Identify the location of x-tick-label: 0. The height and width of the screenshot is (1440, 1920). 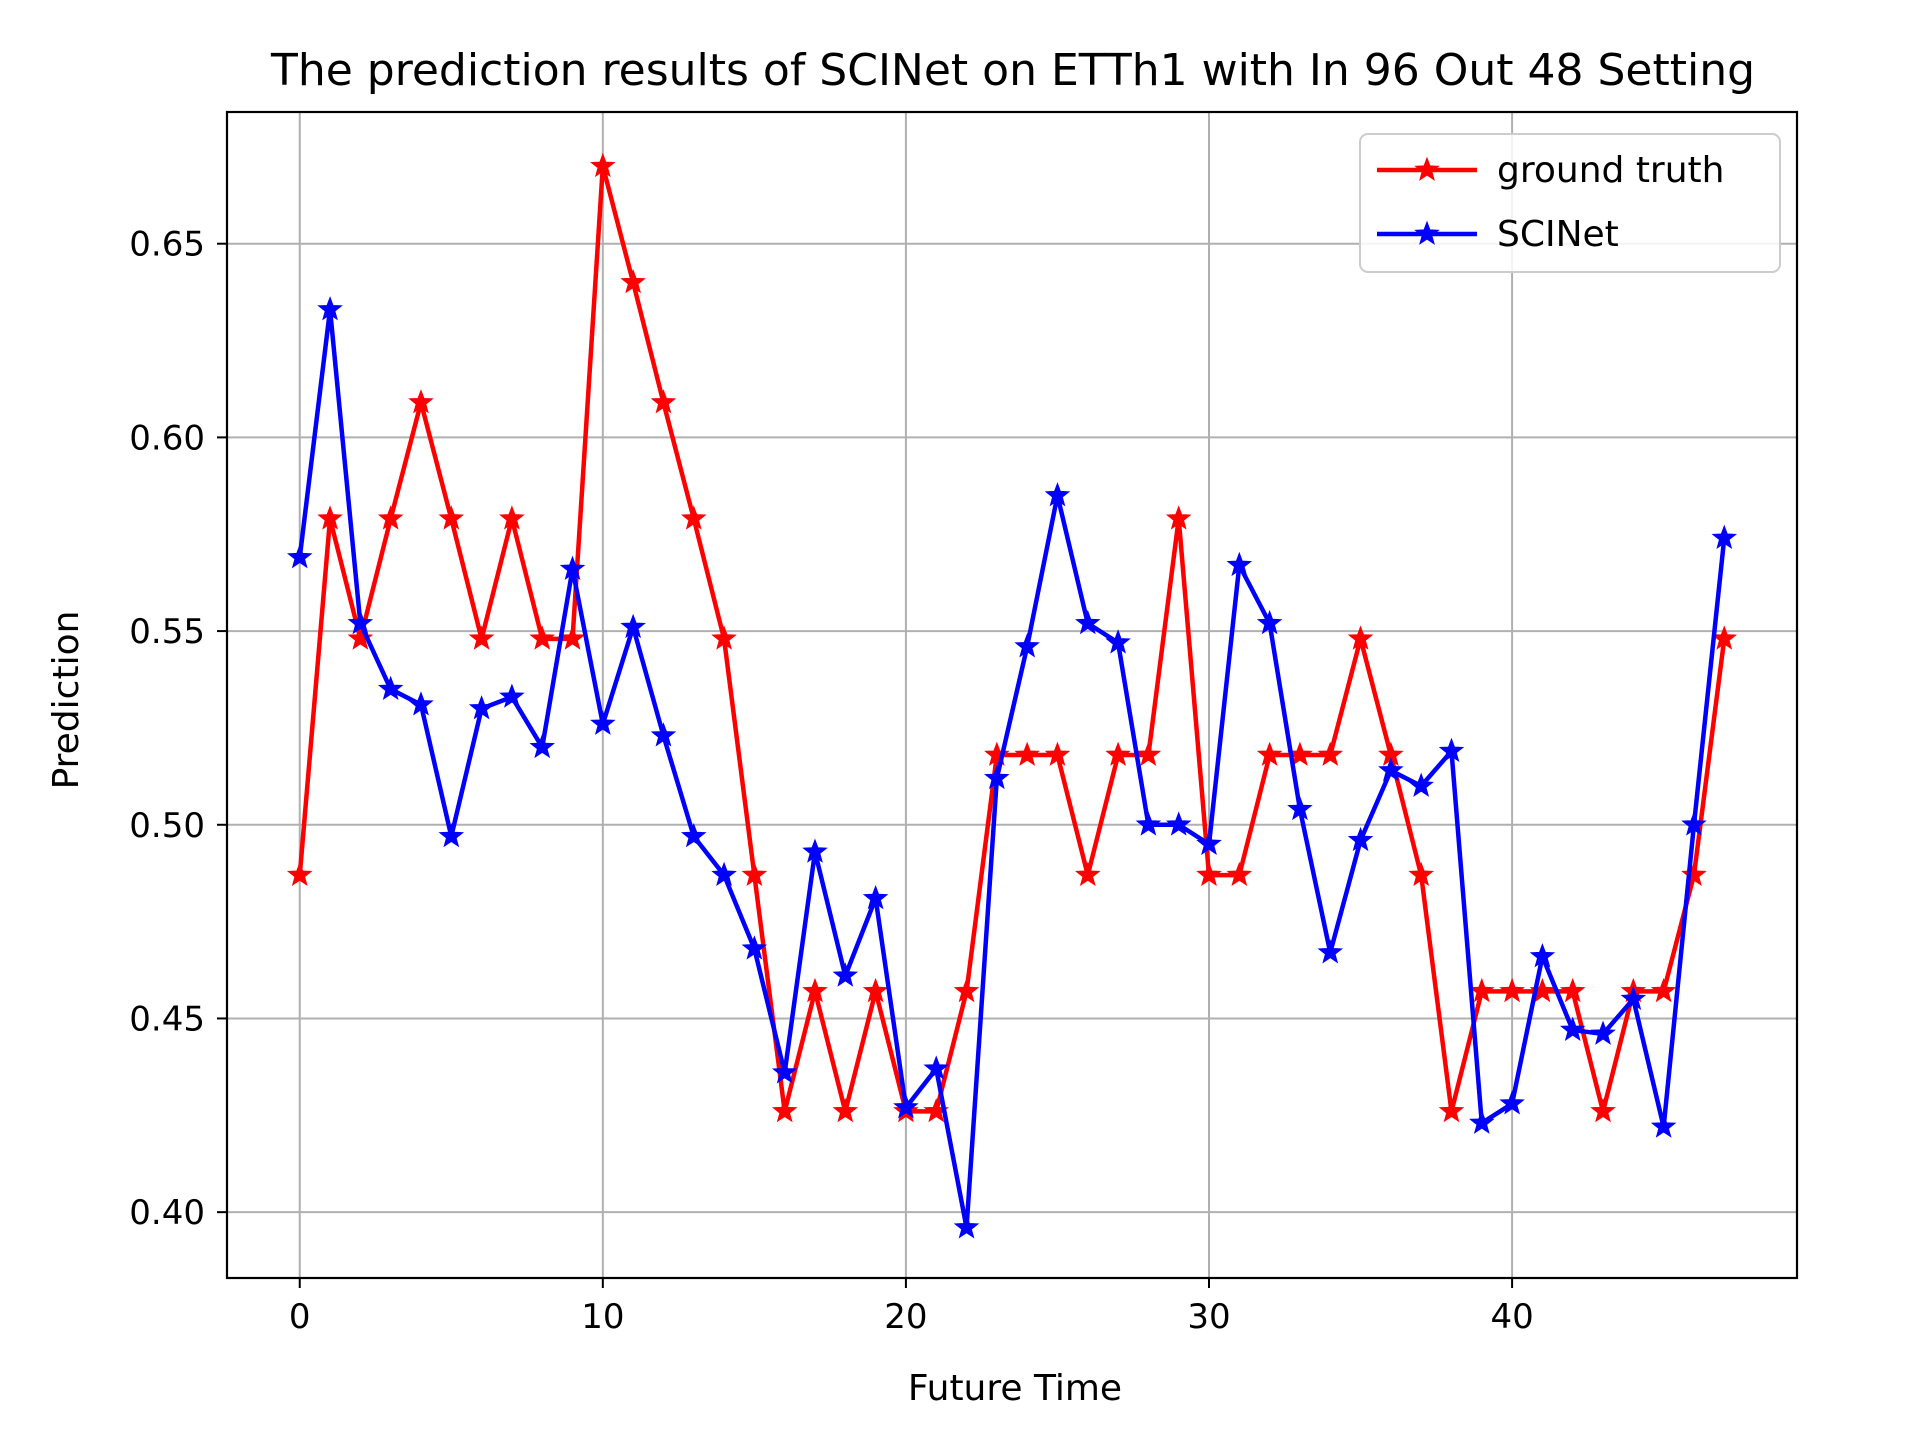
(300, 1317).